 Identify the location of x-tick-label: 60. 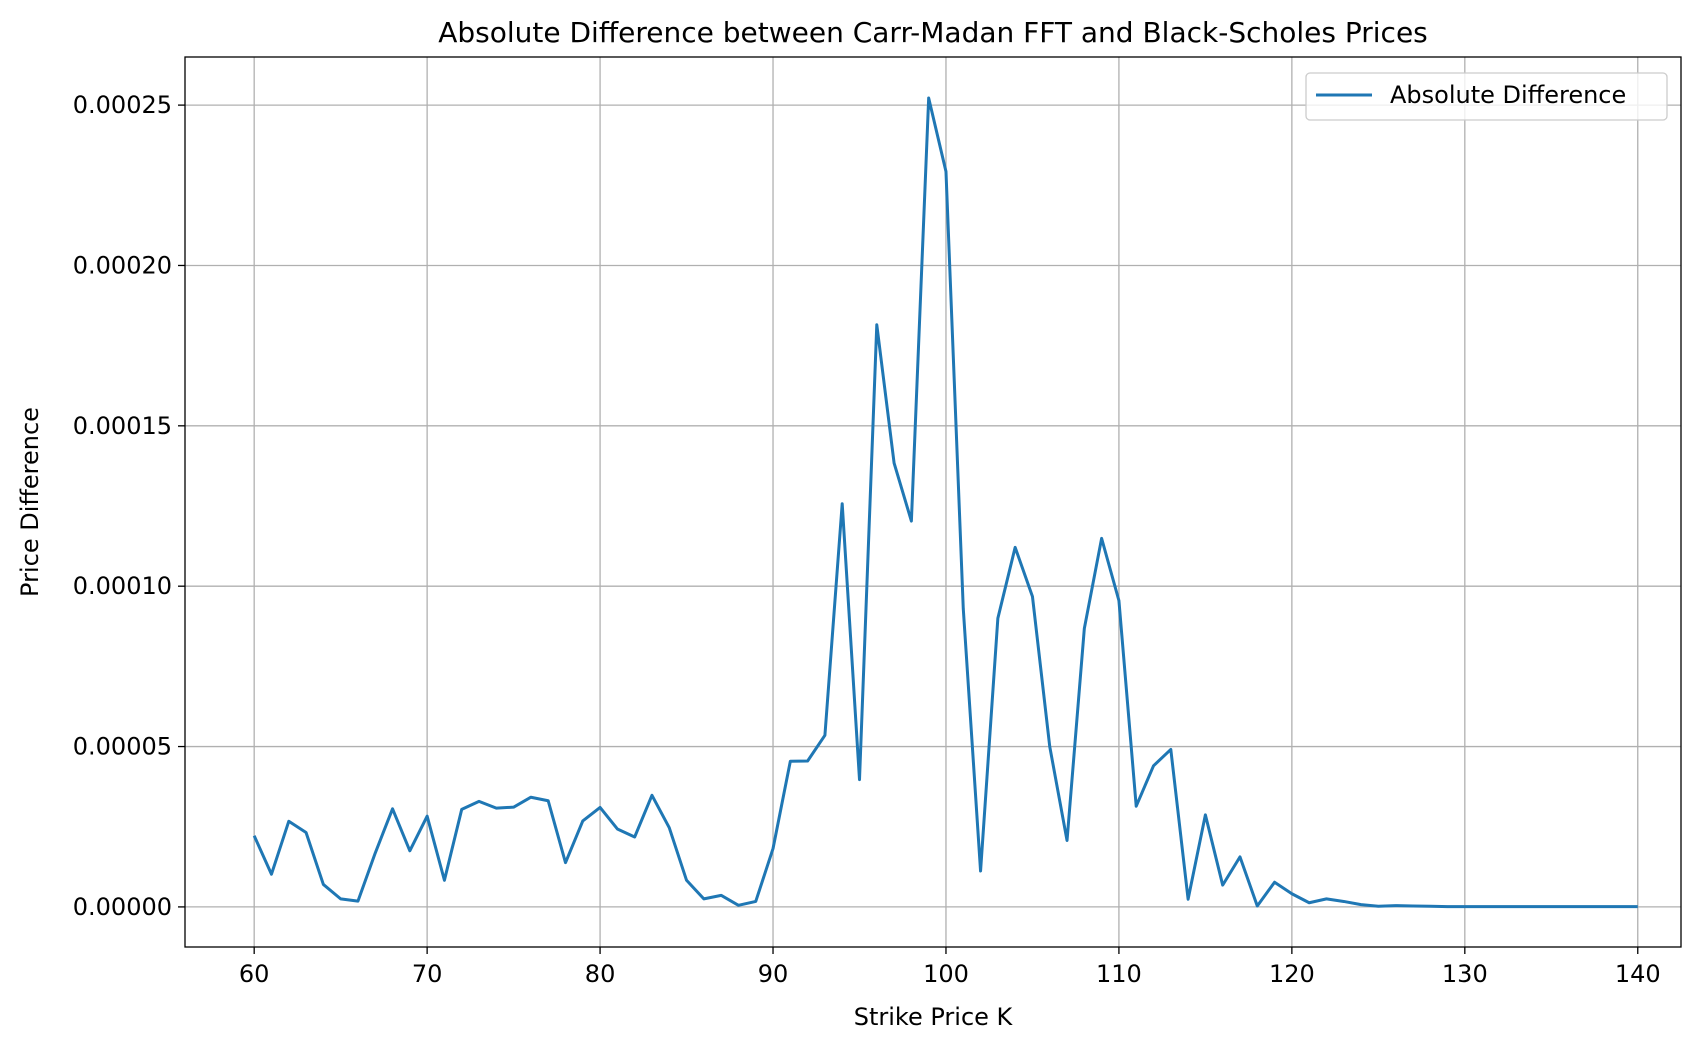
(254, 974).